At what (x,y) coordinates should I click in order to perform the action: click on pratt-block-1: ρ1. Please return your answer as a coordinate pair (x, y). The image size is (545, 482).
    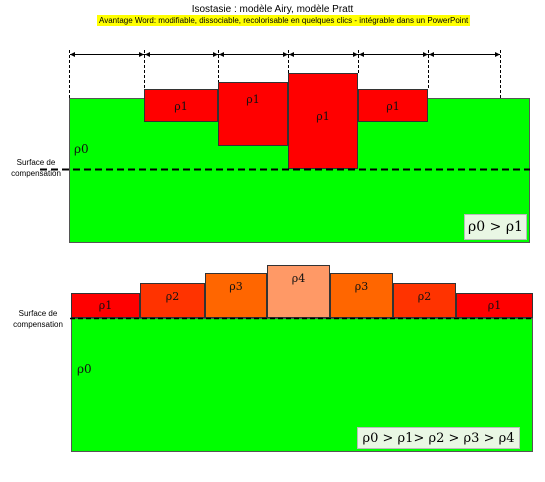
    Looking at the image, I should click on (105, 305).